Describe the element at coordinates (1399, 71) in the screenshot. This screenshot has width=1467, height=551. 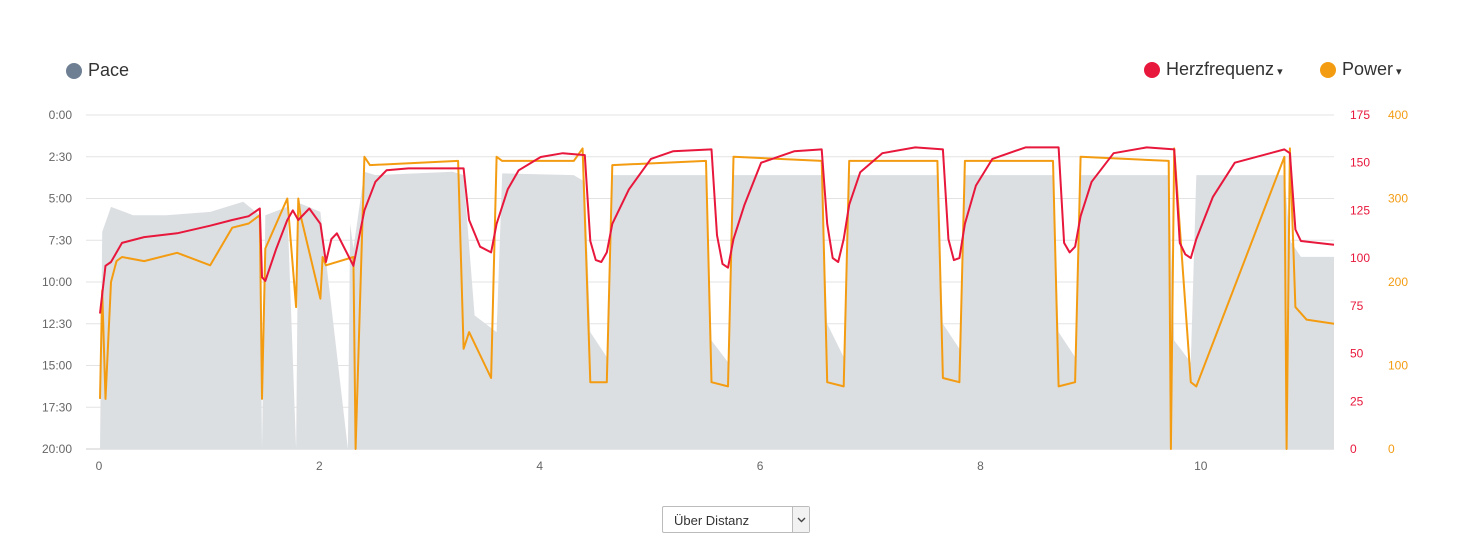
I see `power-dropdown-icon: ▾` at that location.